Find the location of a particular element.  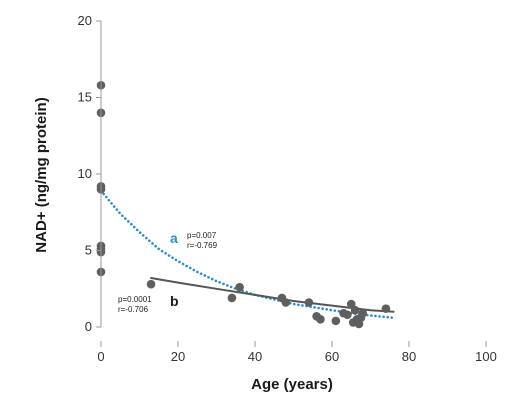

x-tick-label: 60 is located at coordinates (332, 356).